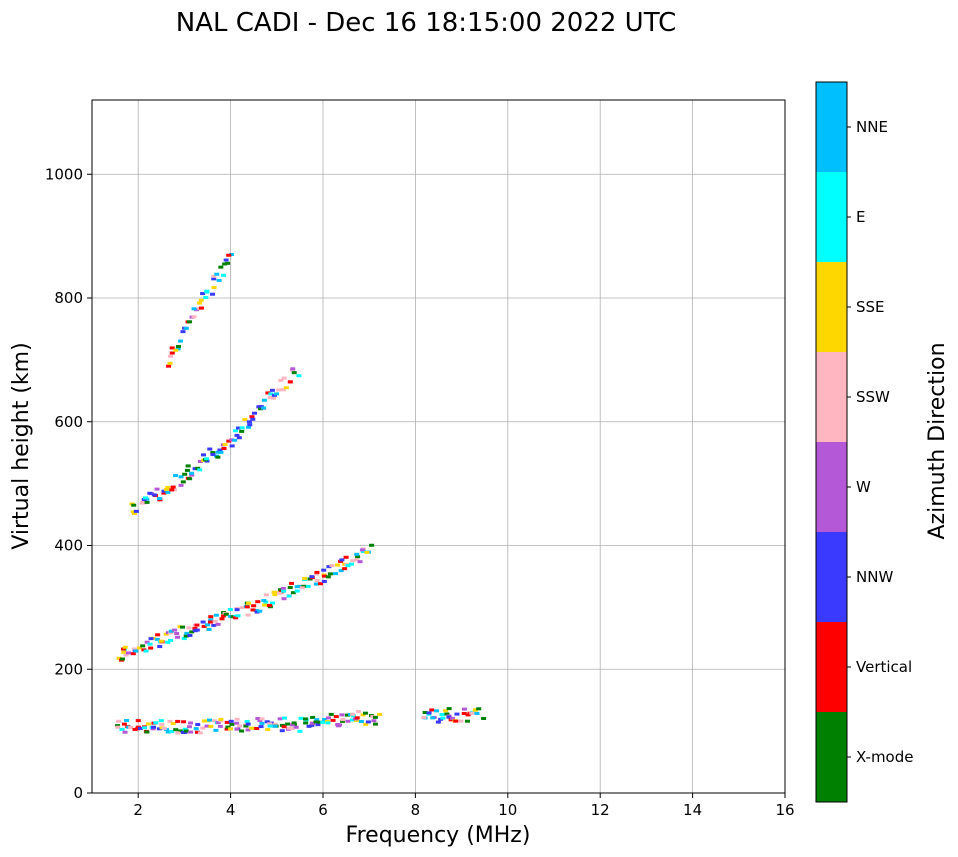  I want to click on y-tick-label: 800, so click(68, 298).